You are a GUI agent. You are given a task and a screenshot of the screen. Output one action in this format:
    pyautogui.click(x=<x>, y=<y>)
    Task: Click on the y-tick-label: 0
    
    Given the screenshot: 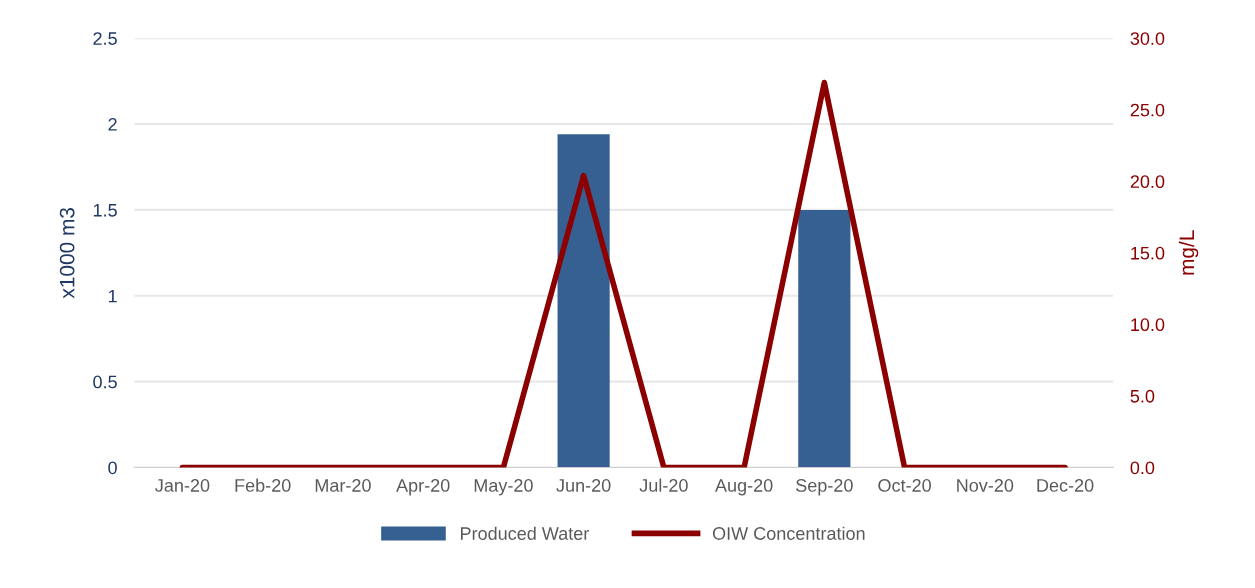 What is the action you would take?
    pyautogui.click(x=112, y=468)
    